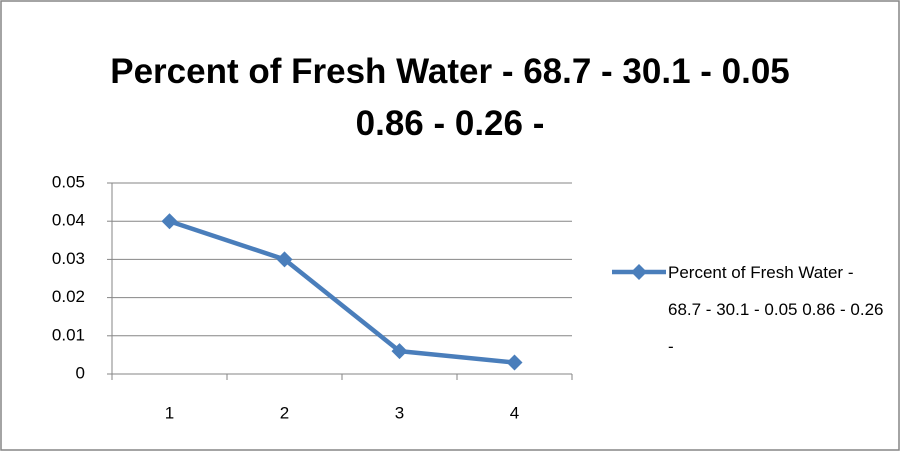 The height and width of the screenshot is (452, 901). What do you see at coordinates (341, 292) in the screenshot?
I see `series-line` at bounding box center [341, 292].